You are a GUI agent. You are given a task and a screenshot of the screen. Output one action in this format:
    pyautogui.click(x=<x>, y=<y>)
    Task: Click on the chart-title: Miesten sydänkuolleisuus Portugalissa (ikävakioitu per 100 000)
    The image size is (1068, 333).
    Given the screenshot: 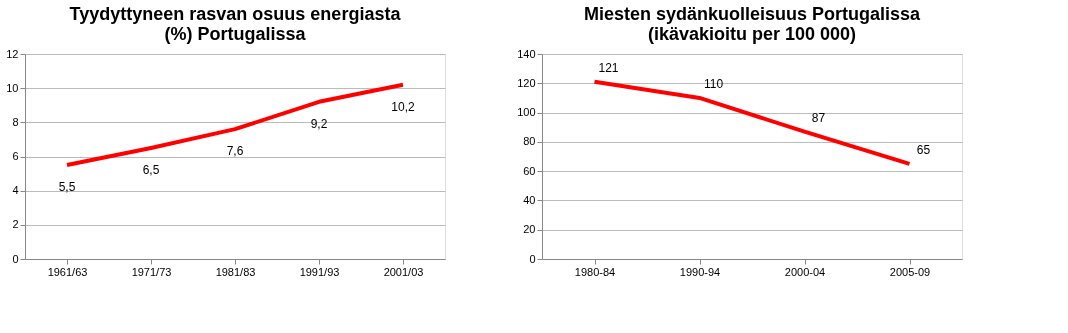 What is the action you would take?
    pyautogui.click(x=752, y=24)
    